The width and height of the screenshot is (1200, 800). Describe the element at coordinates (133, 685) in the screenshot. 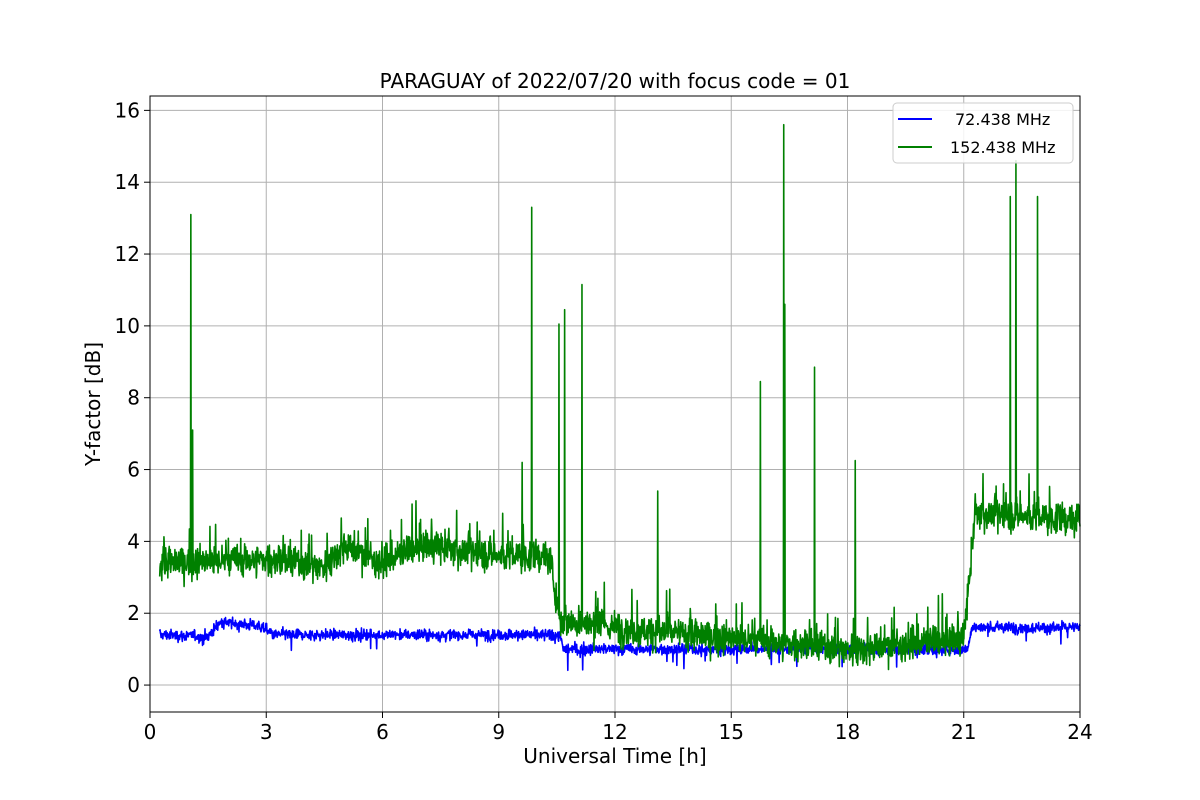

I see `y-tick-label: 0` at that location.